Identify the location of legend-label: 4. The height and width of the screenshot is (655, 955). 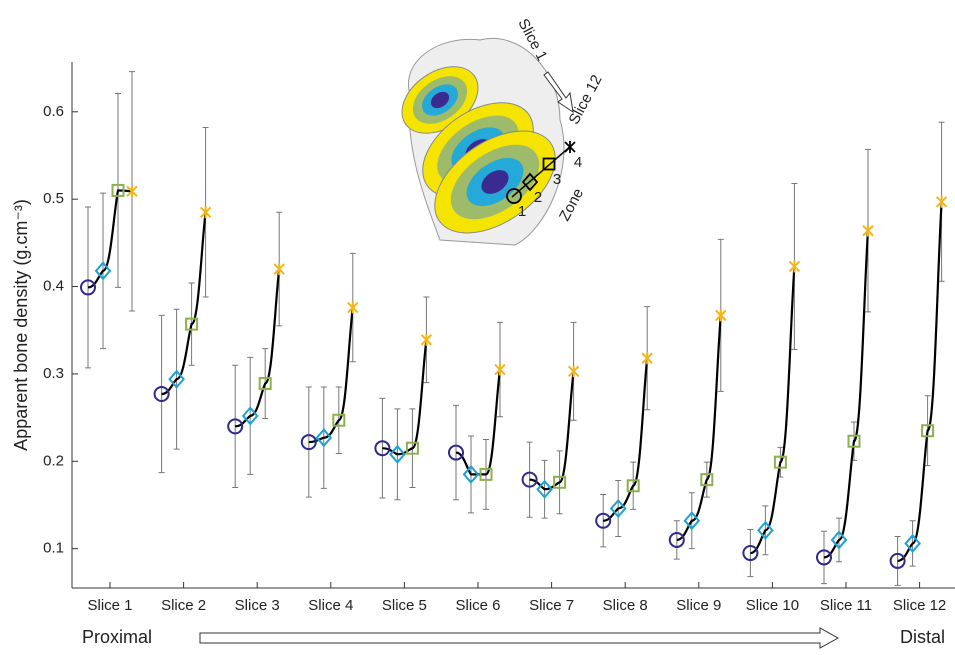
(578, 162).